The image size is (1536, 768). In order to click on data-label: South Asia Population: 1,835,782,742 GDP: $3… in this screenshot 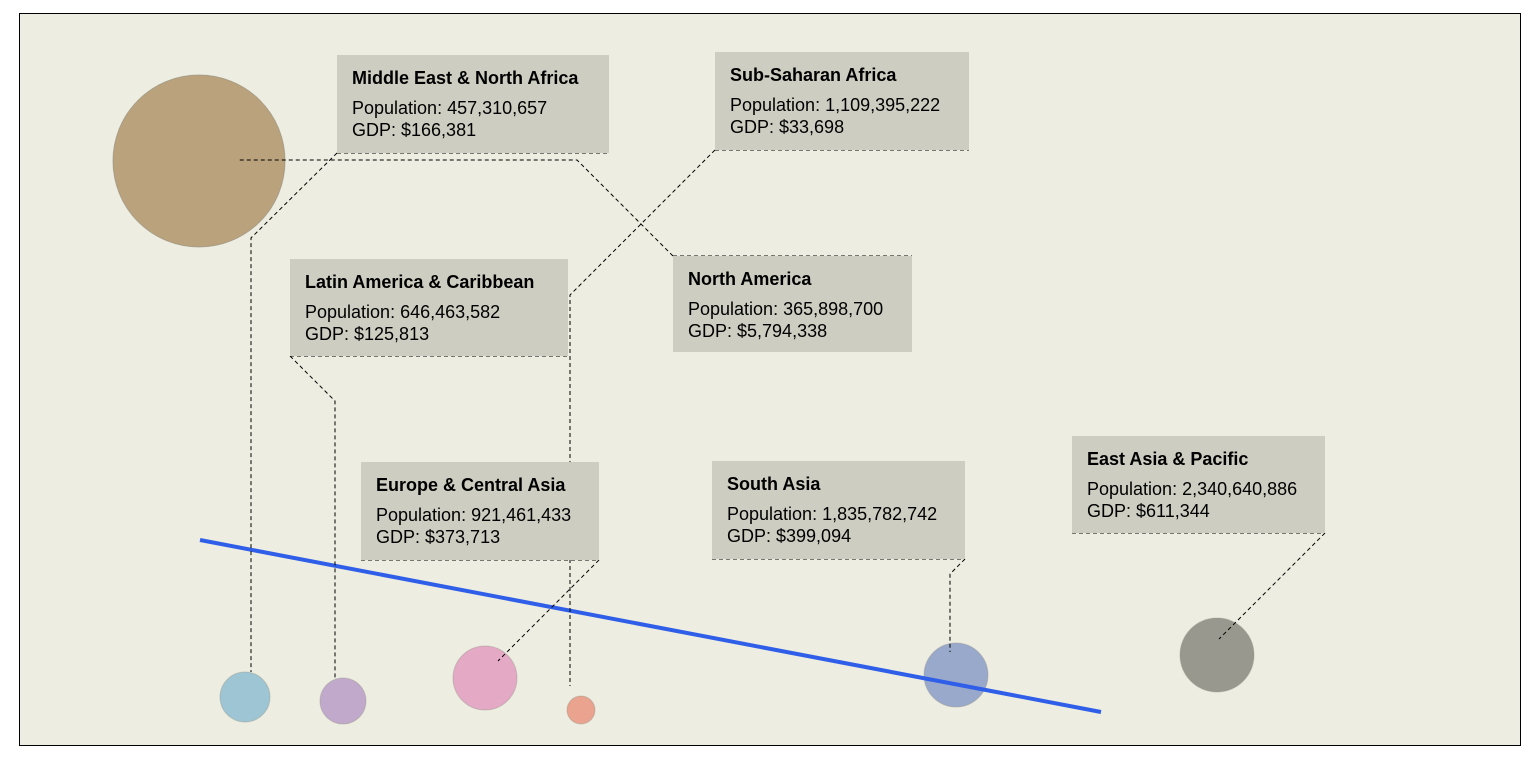, I will do `click(838, 510)`.